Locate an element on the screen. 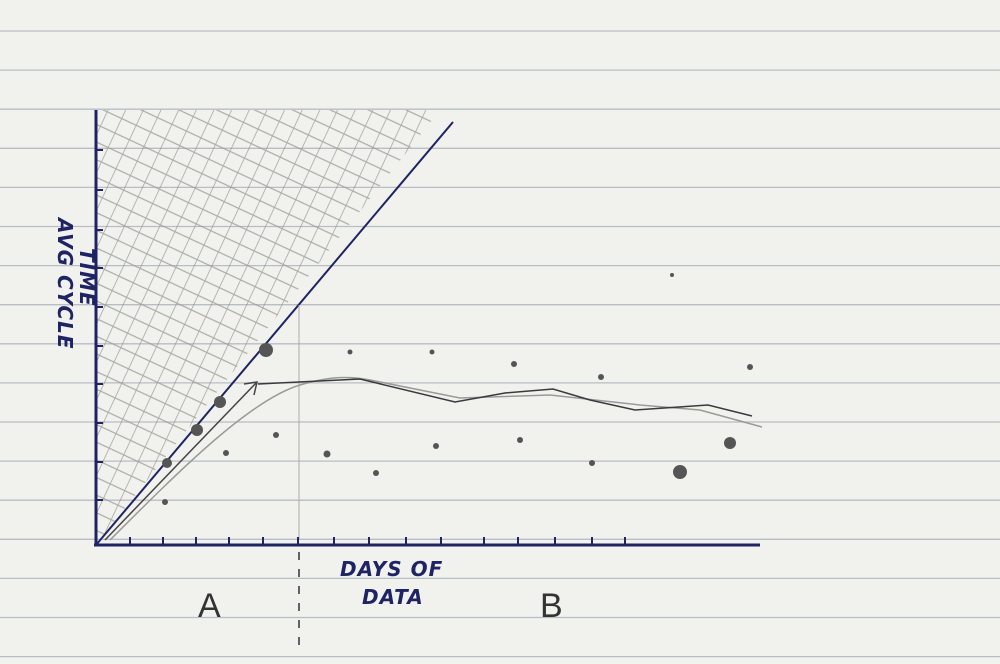  y-label-group: AVG CYCLE TIME is located at coordinates (76, 283).